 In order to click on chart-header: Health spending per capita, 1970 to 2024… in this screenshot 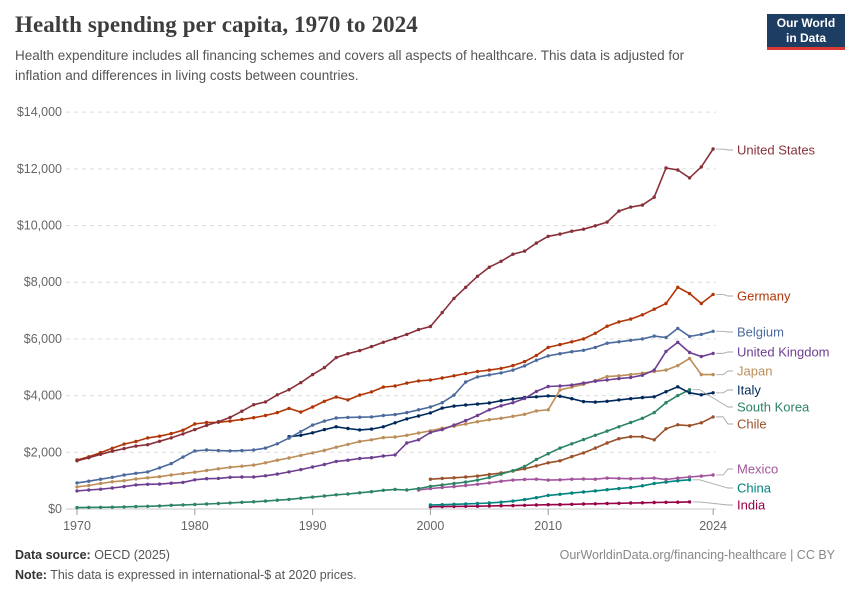, I will do `click(425, 48)`.